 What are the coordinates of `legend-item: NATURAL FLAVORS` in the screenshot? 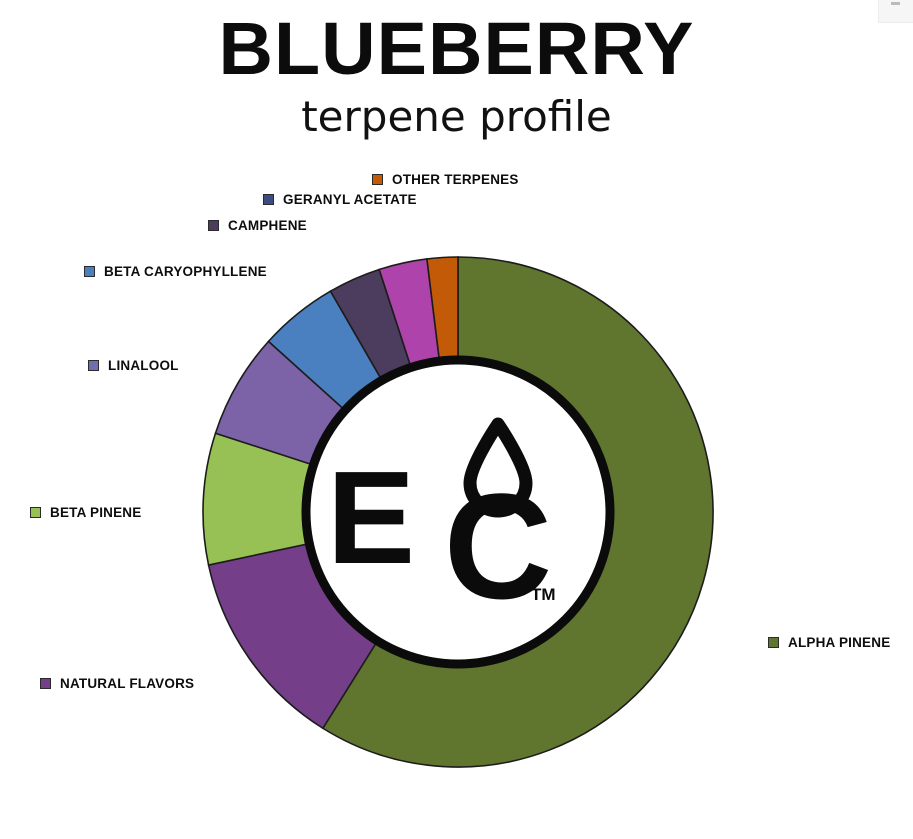 It's located at (117, 683).